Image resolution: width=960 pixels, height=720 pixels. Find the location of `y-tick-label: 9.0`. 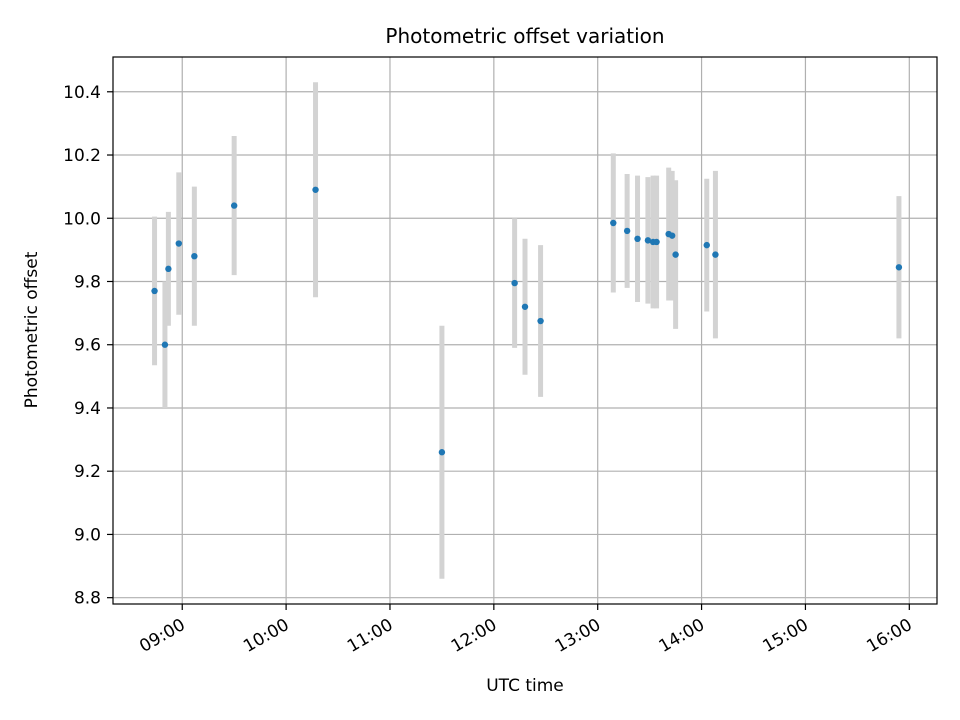

y-tick-label: 9.0 is located at coordinates (87, 535).